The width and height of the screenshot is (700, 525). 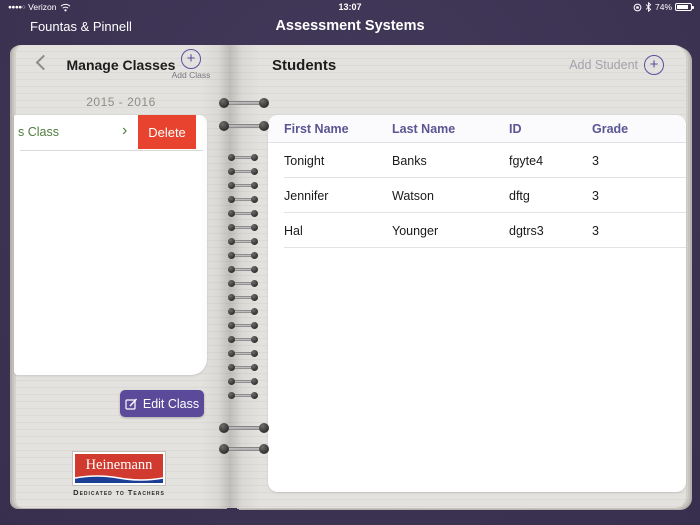 I want to click on class-row: s Class › Delete, so click(x=110, y=132).